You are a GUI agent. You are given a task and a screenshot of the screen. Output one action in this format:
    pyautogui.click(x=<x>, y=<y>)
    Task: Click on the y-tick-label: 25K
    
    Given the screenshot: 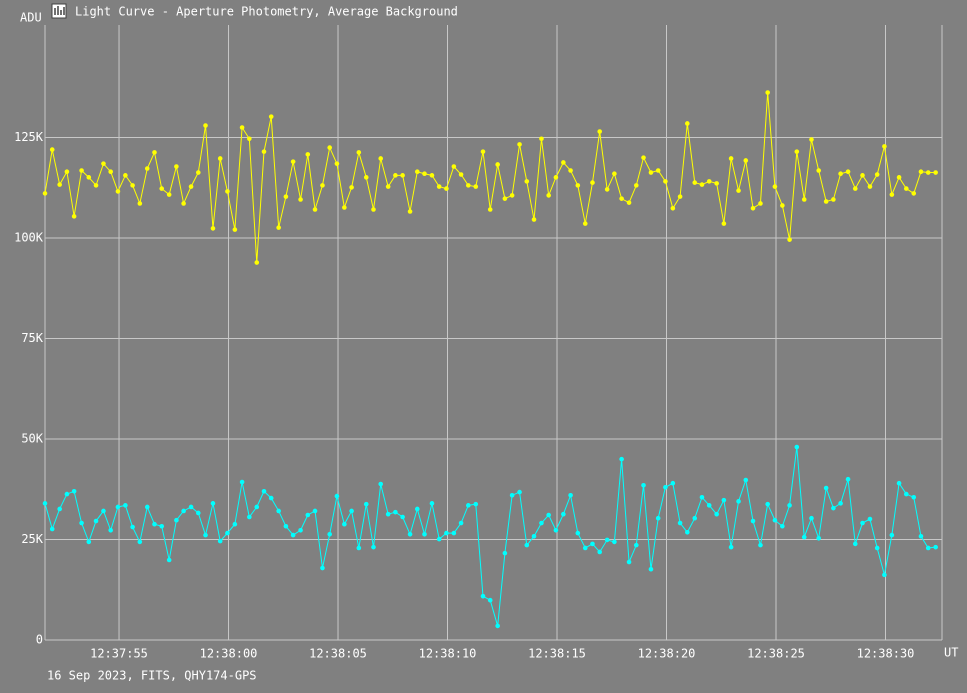 What is the action you would take?
    pyautogui.click(x=32, y=539)
    